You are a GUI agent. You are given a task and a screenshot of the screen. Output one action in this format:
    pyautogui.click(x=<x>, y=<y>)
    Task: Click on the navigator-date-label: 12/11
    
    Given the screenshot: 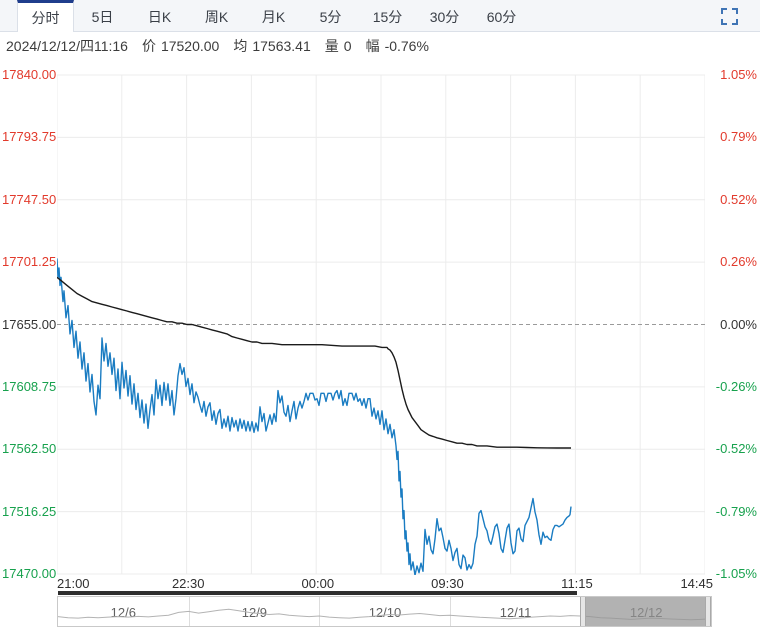 What is the action you would take?
    pyautogui.click(x=515, y=612)
    